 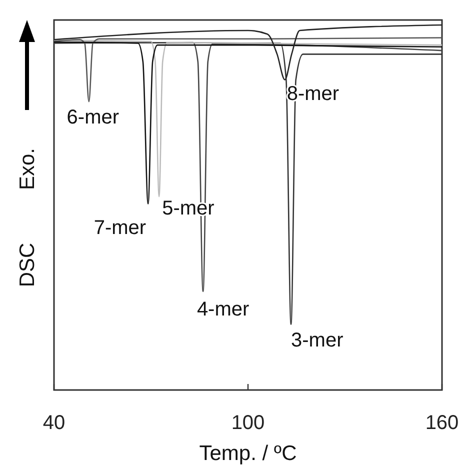 What do you see at coordinates (27, 169) in the screenshot?
I see `text: Exo.` at bounding box center [27, 169].